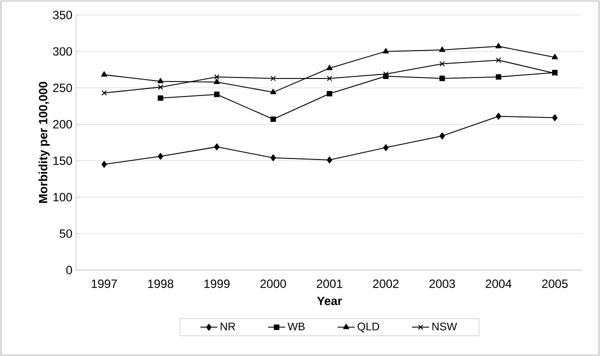 This screenshot has height=356, width=600. Describe the element at coordinates (62, 88) in the screenshot. I see `y-tick-label: 250` at that location.